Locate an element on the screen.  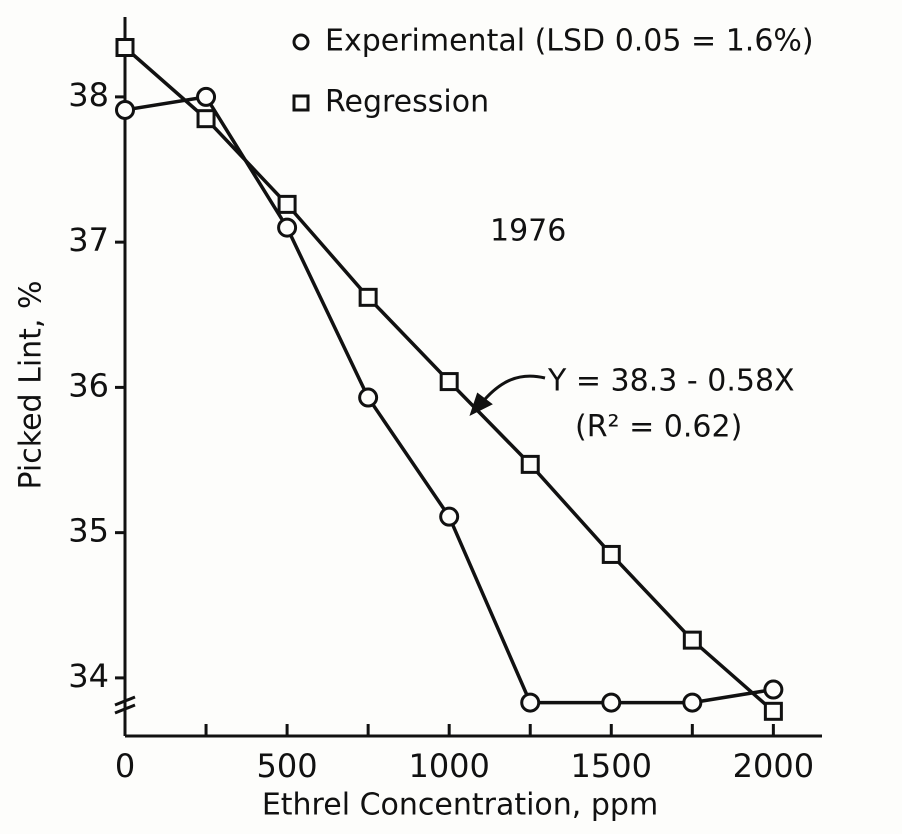
y-axis-label: Picked Lint, % is located at coordinates (31, 384).